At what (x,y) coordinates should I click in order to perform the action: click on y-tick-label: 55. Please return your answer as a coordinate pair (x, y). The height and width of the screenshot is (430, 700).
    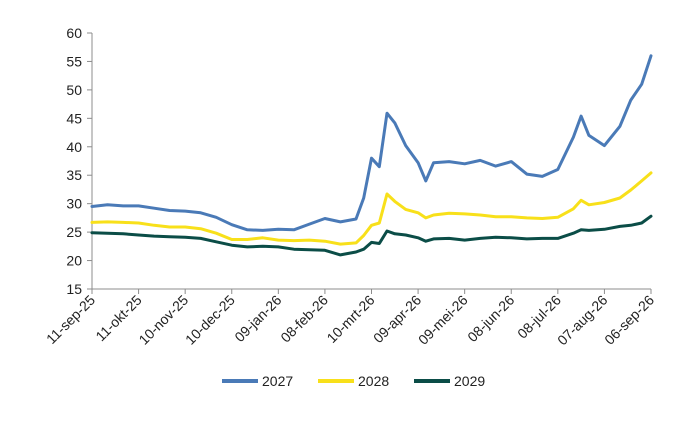
    Looking at the image, I should click on (74, 61).